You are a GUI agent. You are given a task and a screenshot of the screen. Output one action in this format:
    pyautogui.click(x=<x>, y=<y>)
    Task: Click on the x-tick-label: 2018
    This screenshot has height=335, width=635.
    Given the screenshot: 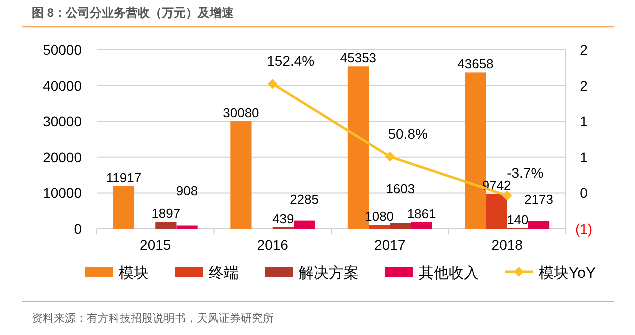 What is the action you would take?
    pyautogui.click(x=508, y=245)
    